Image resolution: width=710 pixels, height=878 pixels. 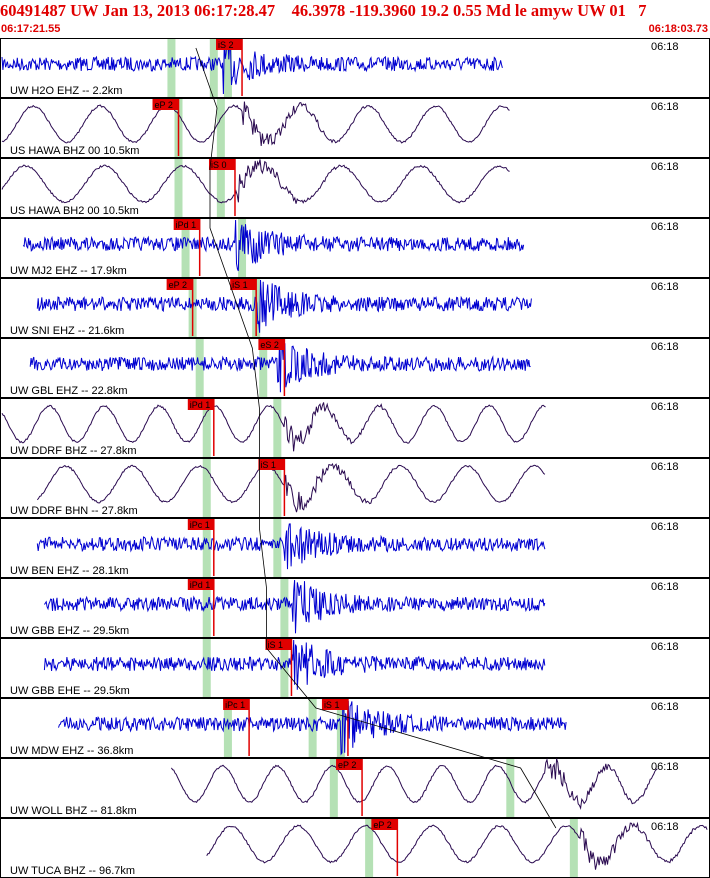 What do you see at coordinates (66, 91) in the screenshot?
I see `trace-label: UW H2O EHZ -- 2.2km` at bounding box center [66, 91].